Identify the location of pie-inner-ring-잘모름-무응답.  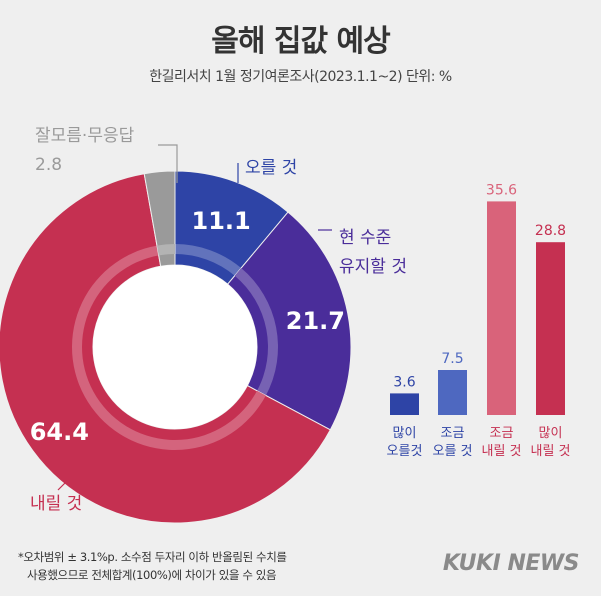
(165, 250).